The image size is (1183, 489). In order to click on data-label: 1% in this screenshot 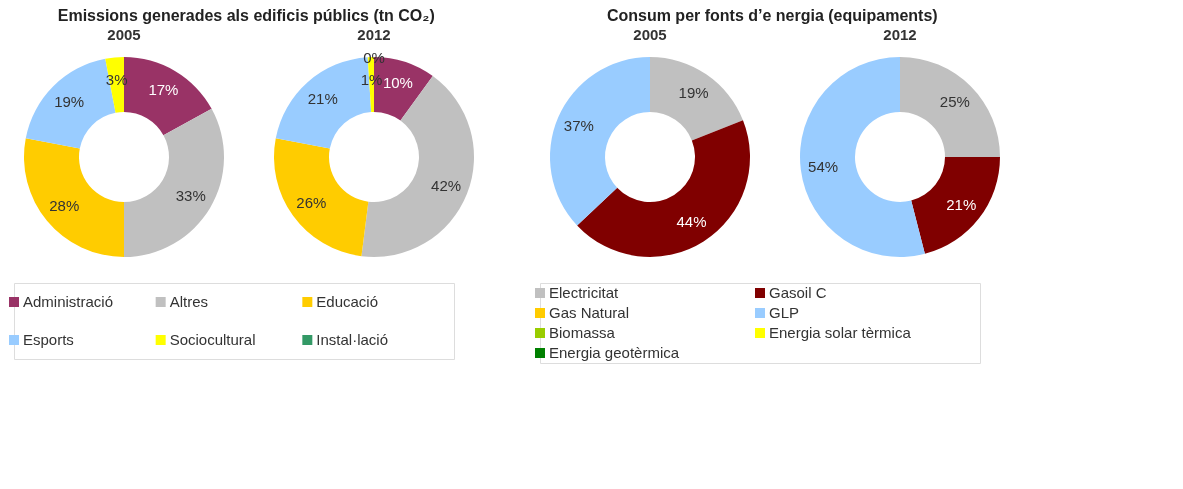, I will do `click(371, 79)`.